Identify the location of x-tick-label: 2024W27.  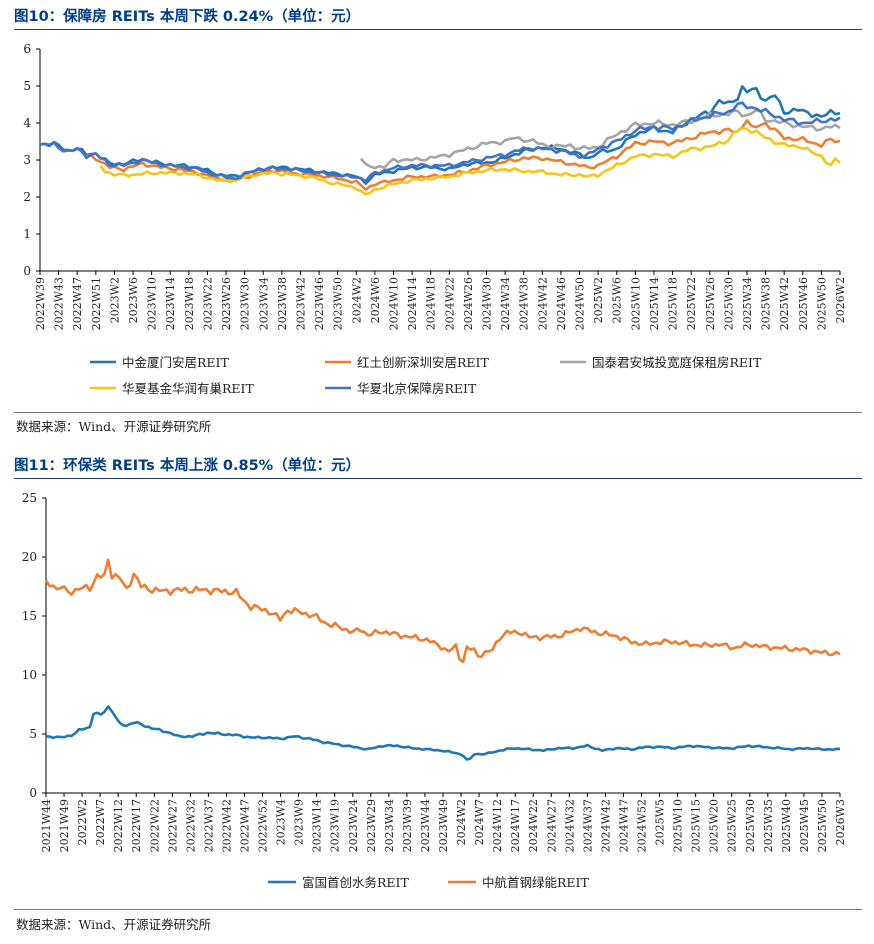
(551, 825).